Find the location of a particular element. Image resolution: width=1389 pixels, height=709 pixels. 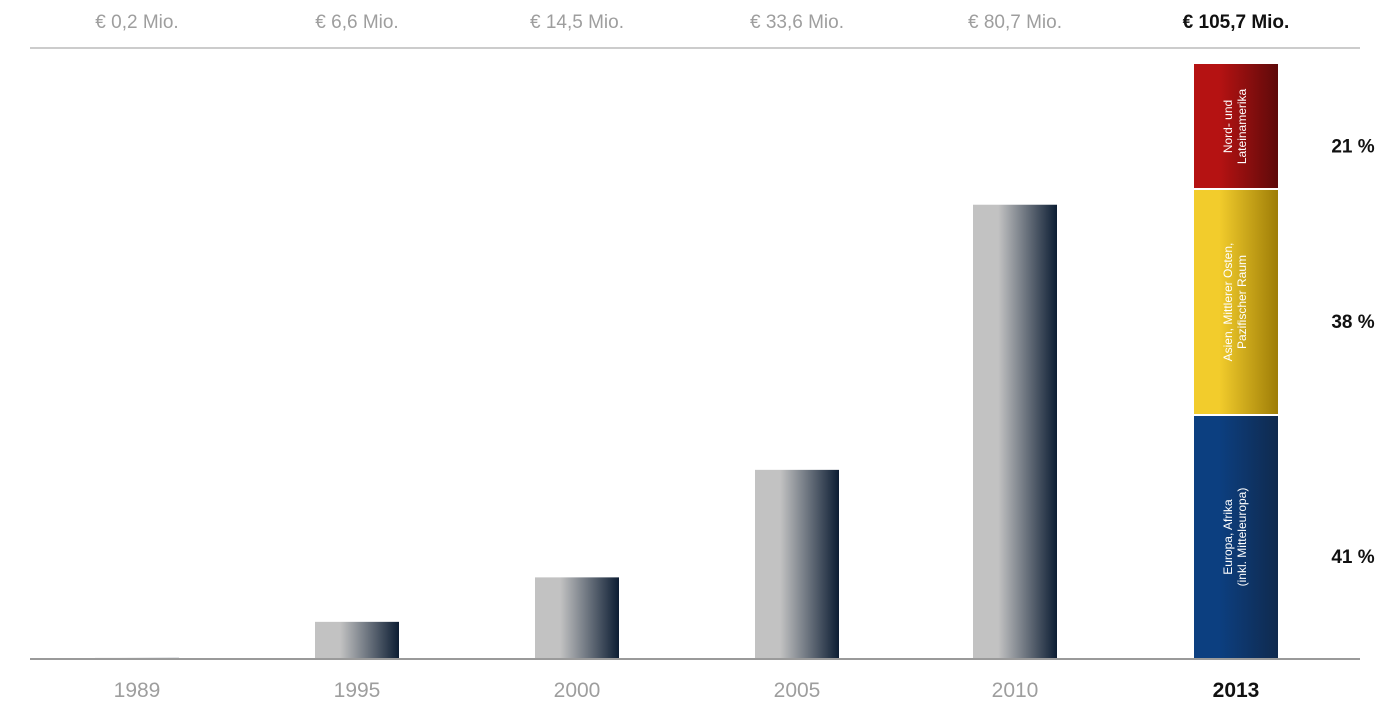

category-label-2005: 2005 is located at coordinates (797, 690).